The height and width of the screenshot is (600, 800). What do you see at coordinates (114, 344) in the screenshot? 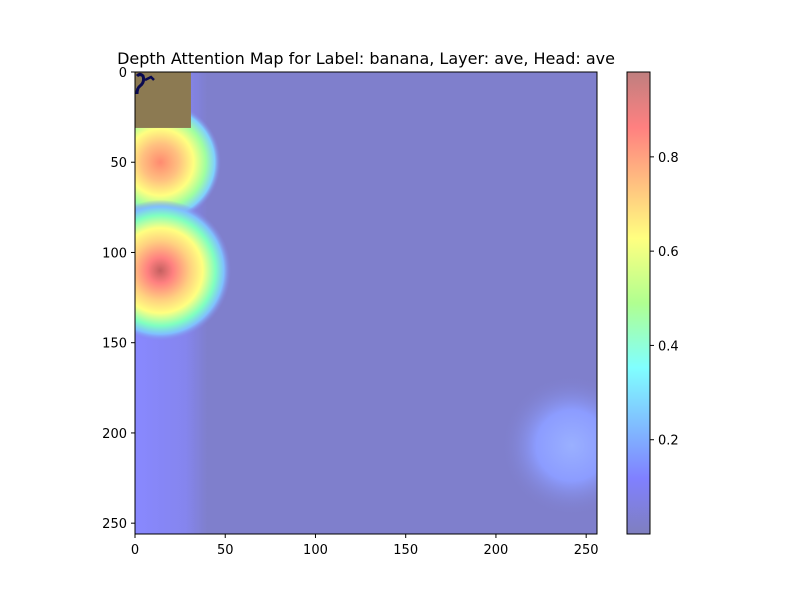
I see `y-tick-label: 150` at bounding box center [114, 344].